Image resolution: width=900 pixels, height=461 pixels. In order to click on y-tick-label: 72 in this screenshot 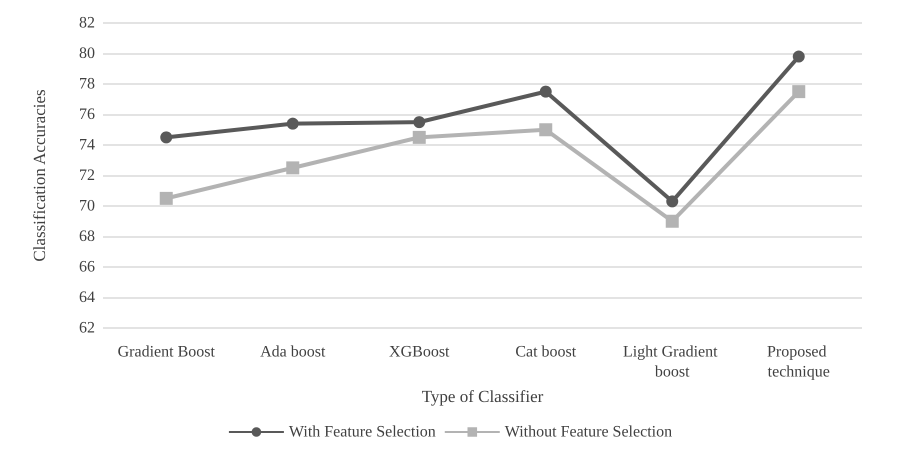, I will do `click(87, 175)`.